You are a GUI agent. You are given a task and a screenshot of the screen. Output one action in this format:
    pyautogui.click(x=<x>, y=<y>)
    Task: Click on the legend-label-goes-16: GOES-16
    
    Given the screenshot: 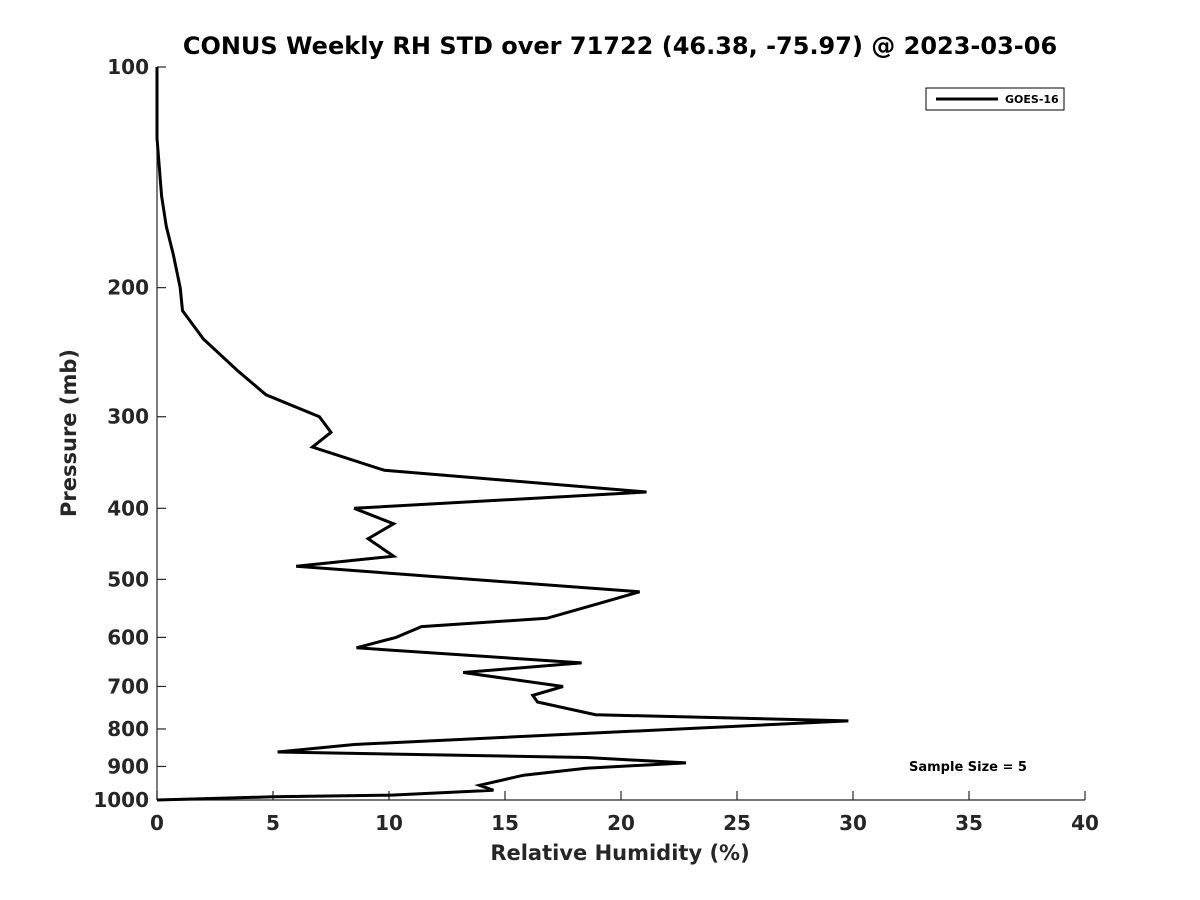 What is the action you would take?
    pyautogui.click(x=1032, y=99)
    